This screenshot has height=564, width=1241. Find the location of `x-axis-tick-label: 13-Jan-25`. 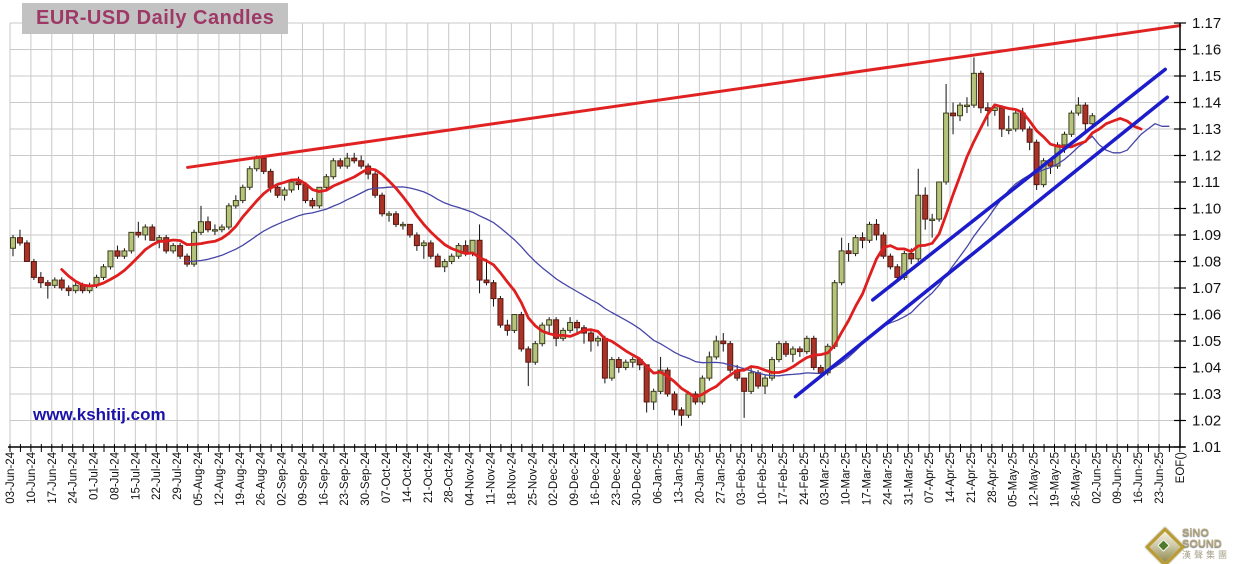

x-axis-tick-label: 13-Jan-25 is located at coordinates (679, 478).